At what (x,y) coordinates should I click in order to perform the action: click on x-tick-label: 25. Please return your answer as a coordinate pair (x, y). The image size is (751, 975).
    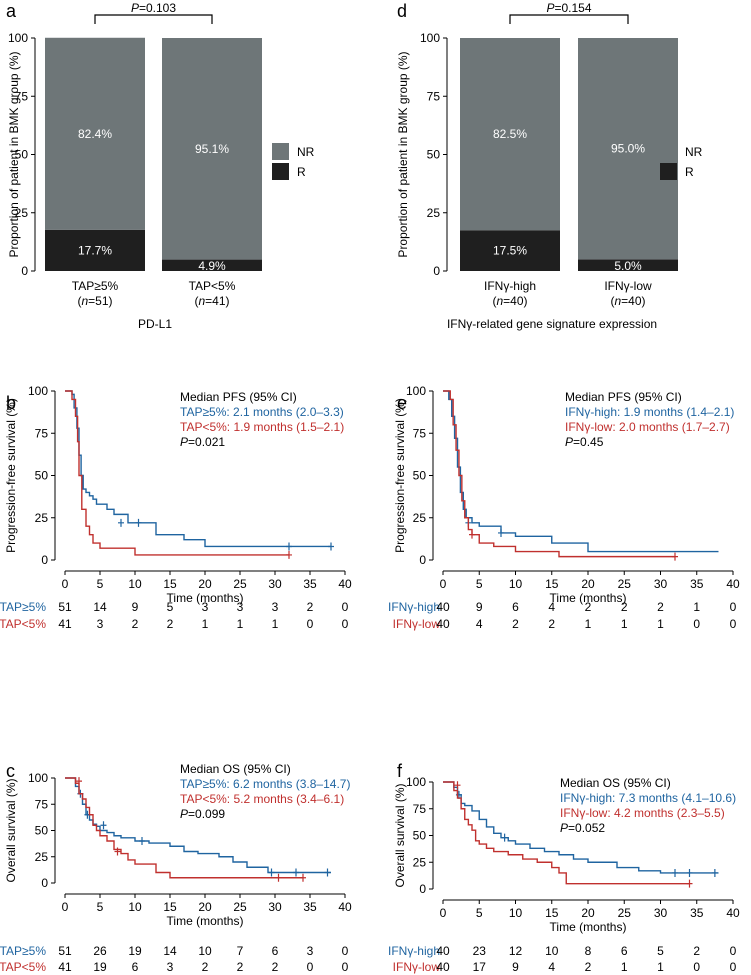
    Looking at the image, I should click on (240, 584).